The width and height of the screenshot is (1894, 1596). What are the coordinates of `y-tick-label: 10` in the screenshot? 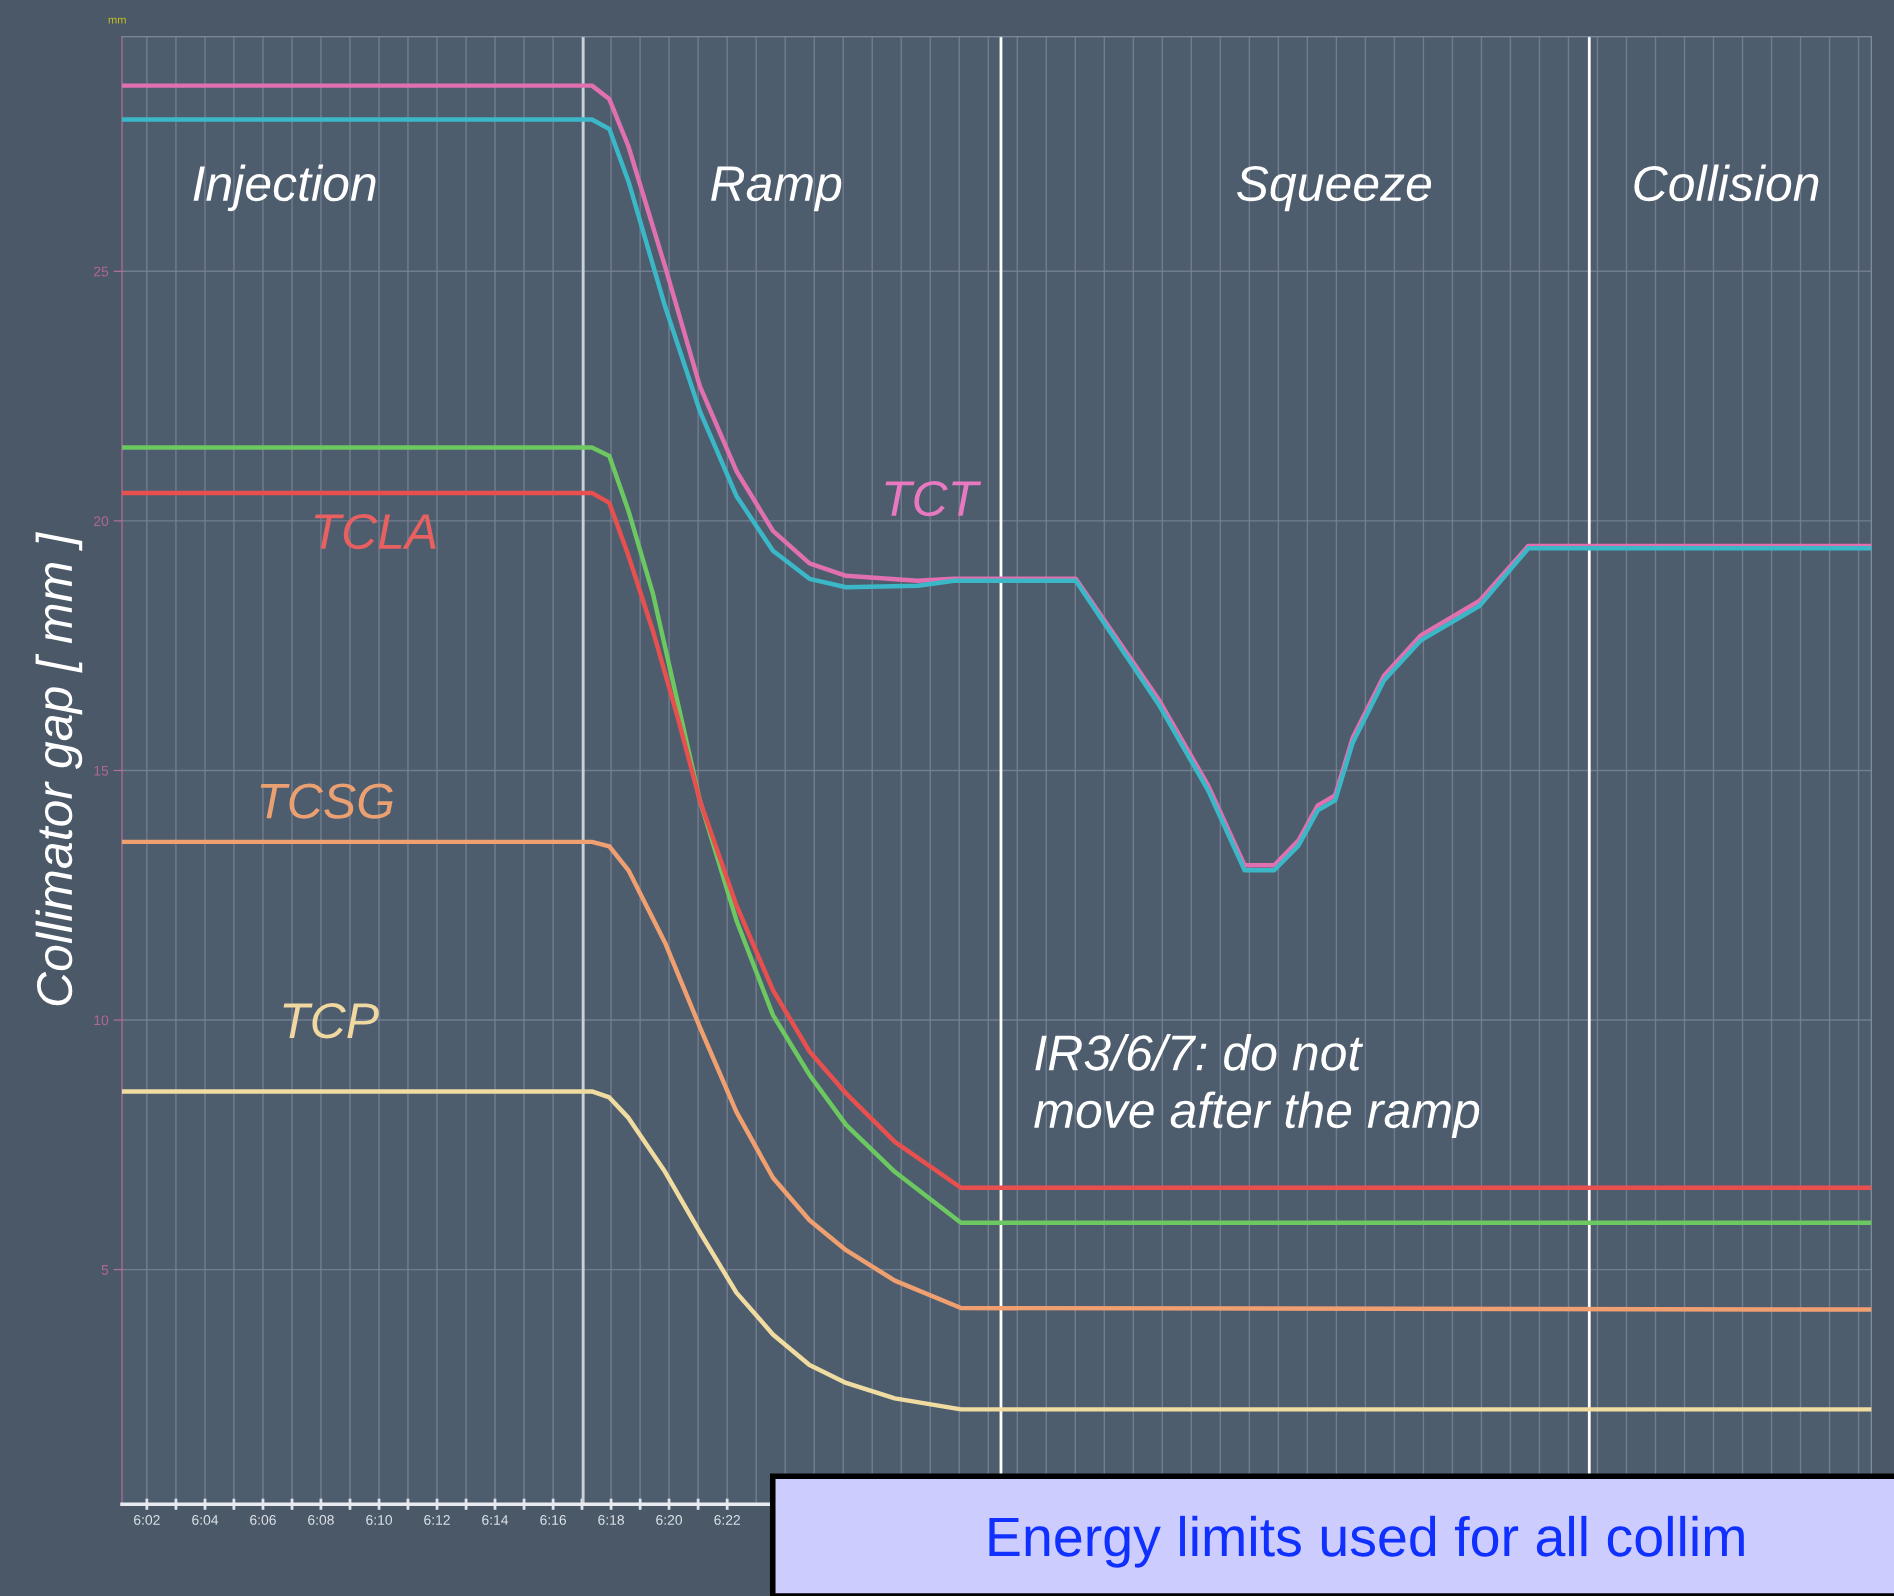 It's located at (101, 1020).